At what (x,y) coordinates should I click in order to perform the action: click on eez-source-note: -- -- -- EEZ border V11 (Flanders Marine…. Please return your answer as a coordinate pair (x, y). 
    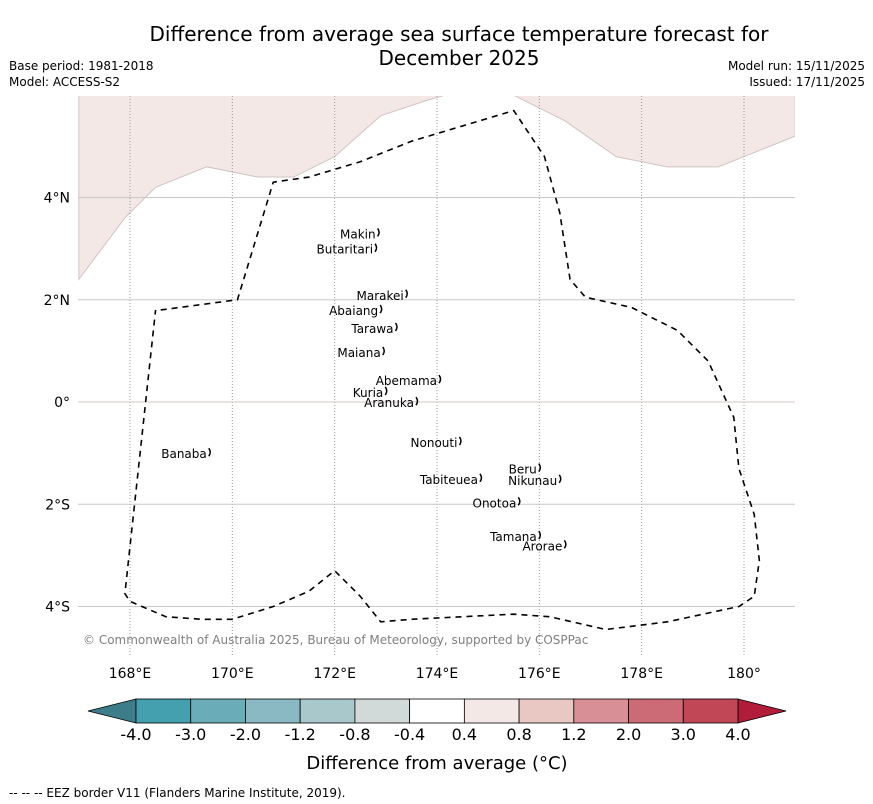
    Looking at the image, I should click on (177, 793).